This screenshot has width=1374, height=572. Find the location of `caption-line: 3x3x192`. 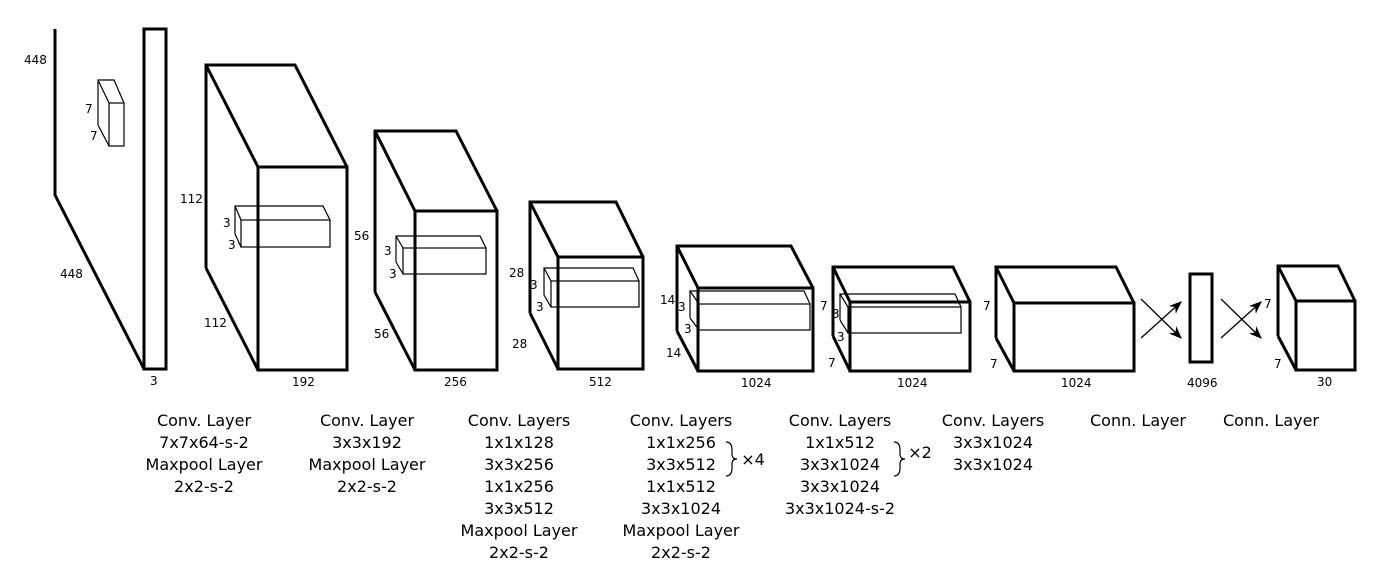

caption-line: 3x3x192 is located at coordinates (367, 442).